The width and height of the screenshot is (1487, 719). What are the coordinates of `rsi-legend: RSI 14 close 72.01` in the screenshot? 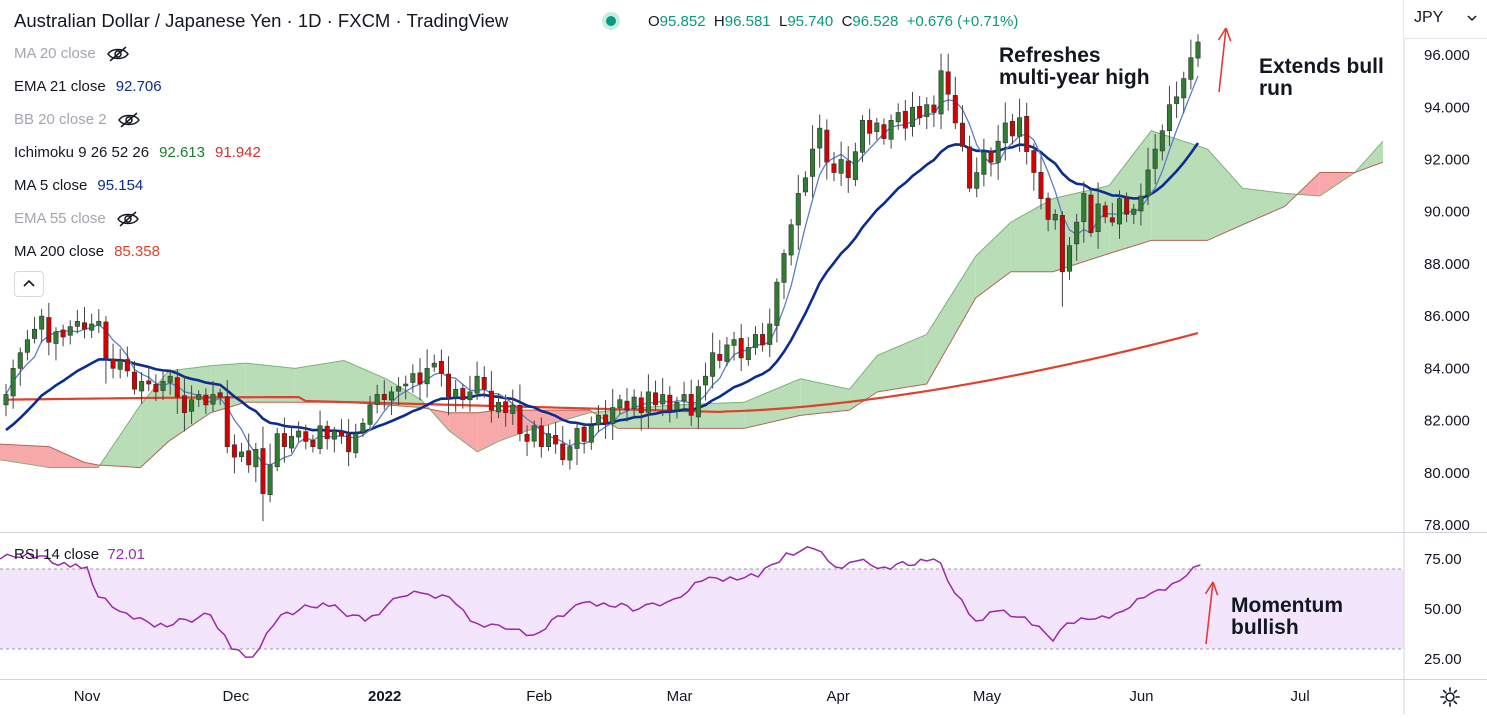 It's located at (79, 554).